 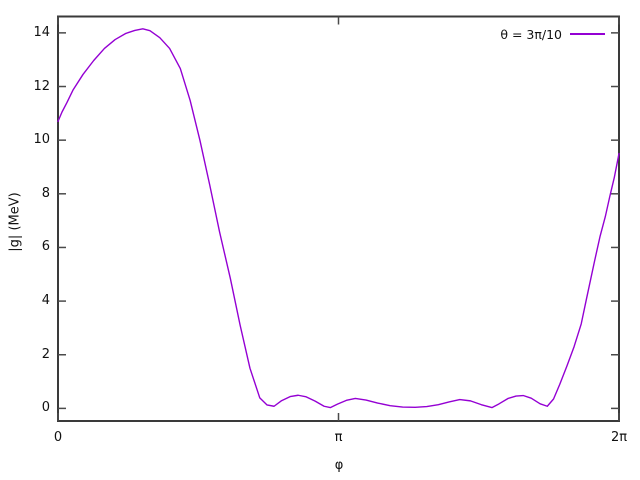 What do you see at coordinates (41, 32) in the screenshot?
I see `y-tick-label: 14` at bounding box center [41, 32].